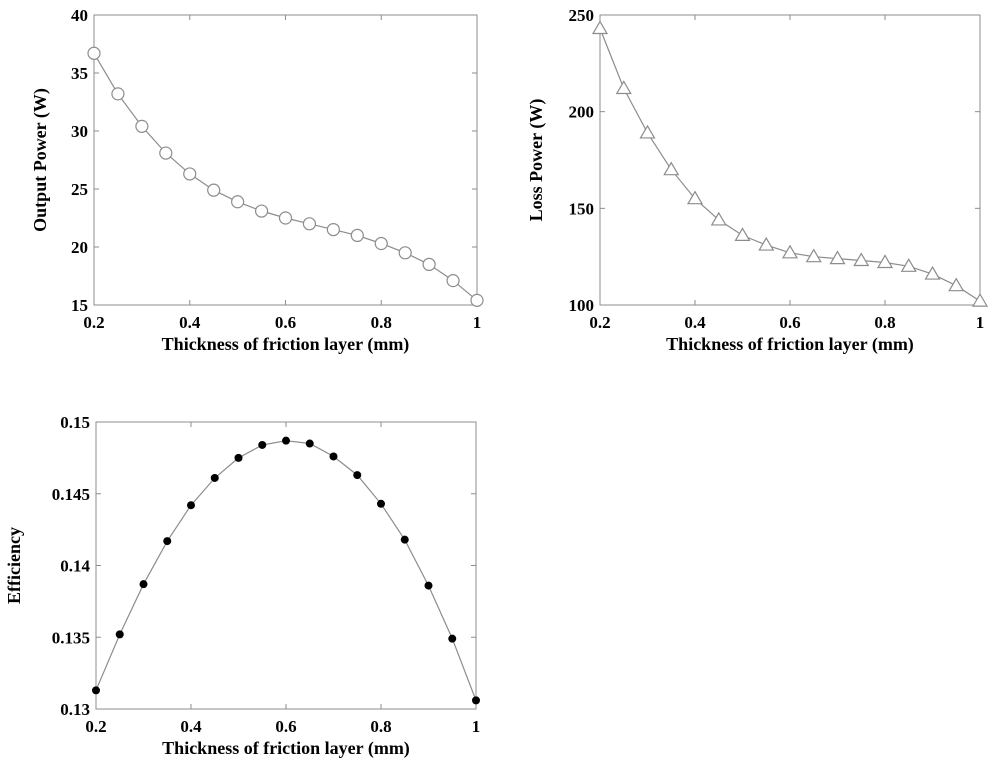  I want to click on y-tick-label: 150, so click(582, 208).